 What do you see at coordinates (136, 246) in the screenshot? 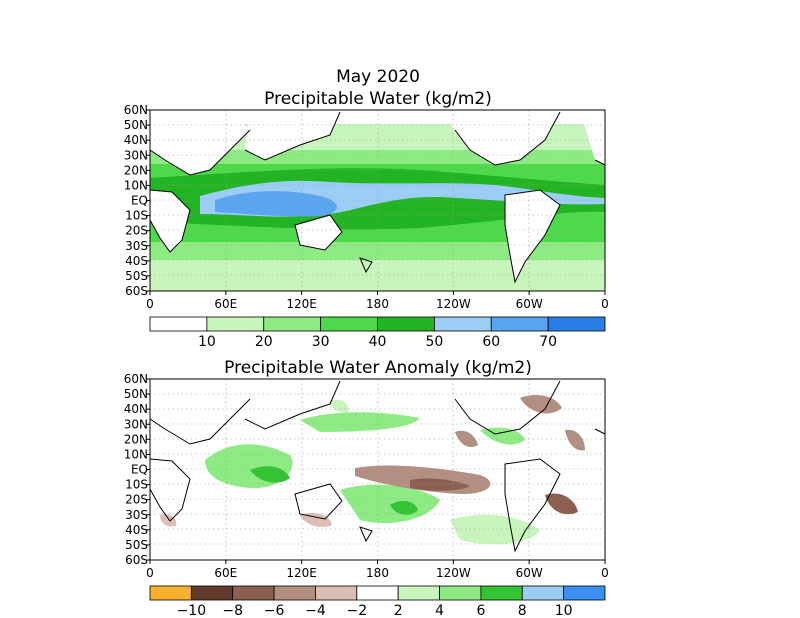
I see `top-lat-label: 30S` at bounding box center [136, 246].